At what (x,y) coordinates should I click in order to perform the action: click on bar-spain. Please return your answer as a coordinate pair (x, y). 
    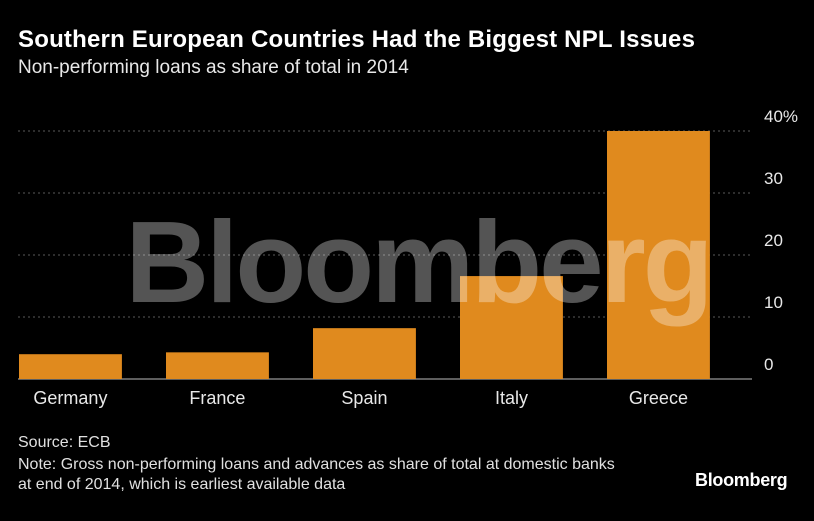
    Looking at the image, I should click on (364, 353).